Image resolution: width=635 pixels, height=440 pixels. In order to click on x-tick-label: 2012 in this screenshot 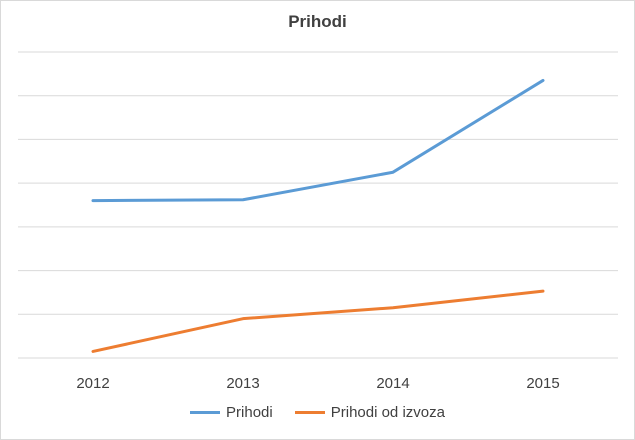, I will do `click(92, 383)`.